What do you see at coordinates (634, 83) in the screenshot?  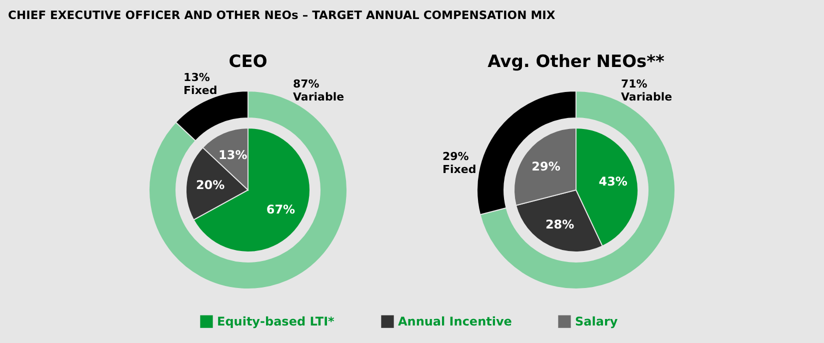 I see `data-label: 71%` at bounding box center [634, 83].